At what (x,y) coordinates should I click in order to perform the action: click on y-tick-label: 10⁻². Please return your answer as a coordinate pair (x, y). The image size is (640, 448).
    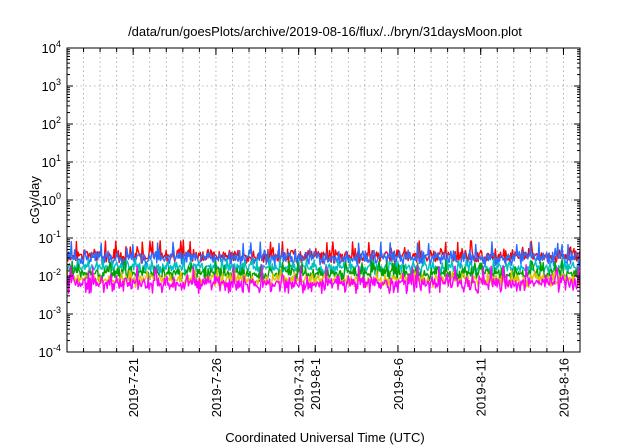
    Looking at the image, I should click on (50, 275).